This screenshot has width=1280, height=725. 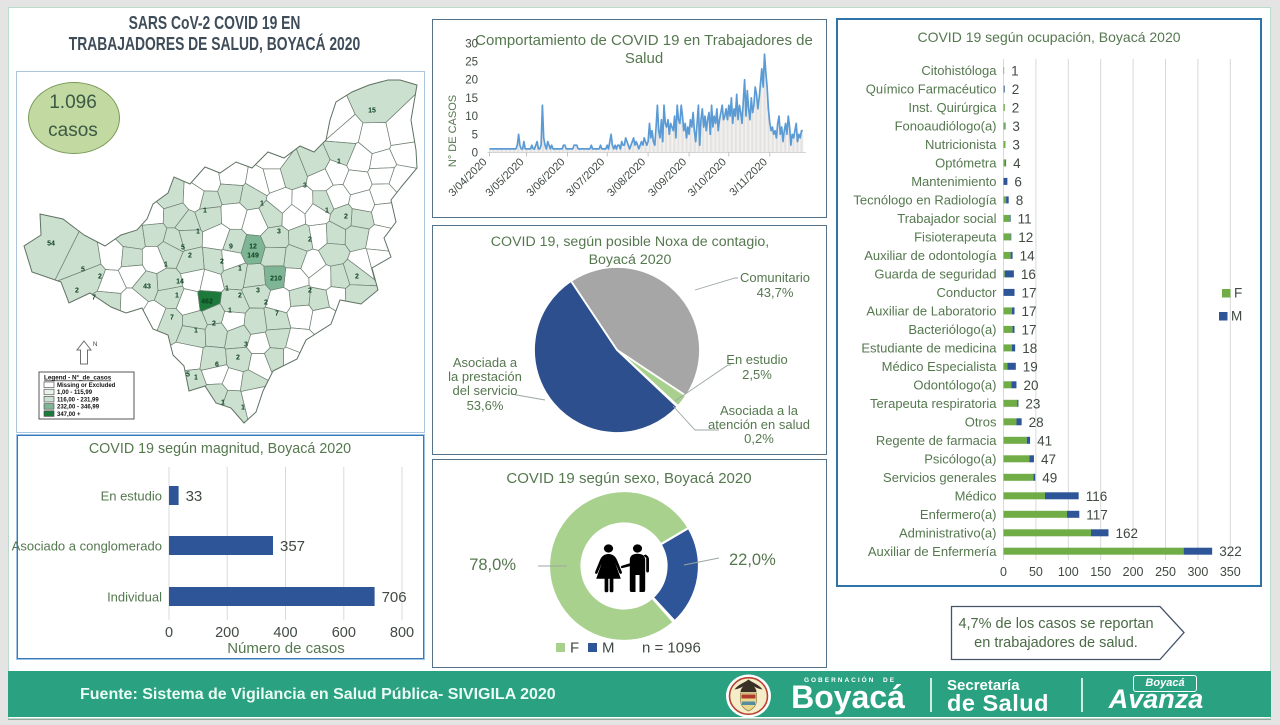 I want to click on svg-text: Terapeuta respiratoria, so click(x=933, y=403).